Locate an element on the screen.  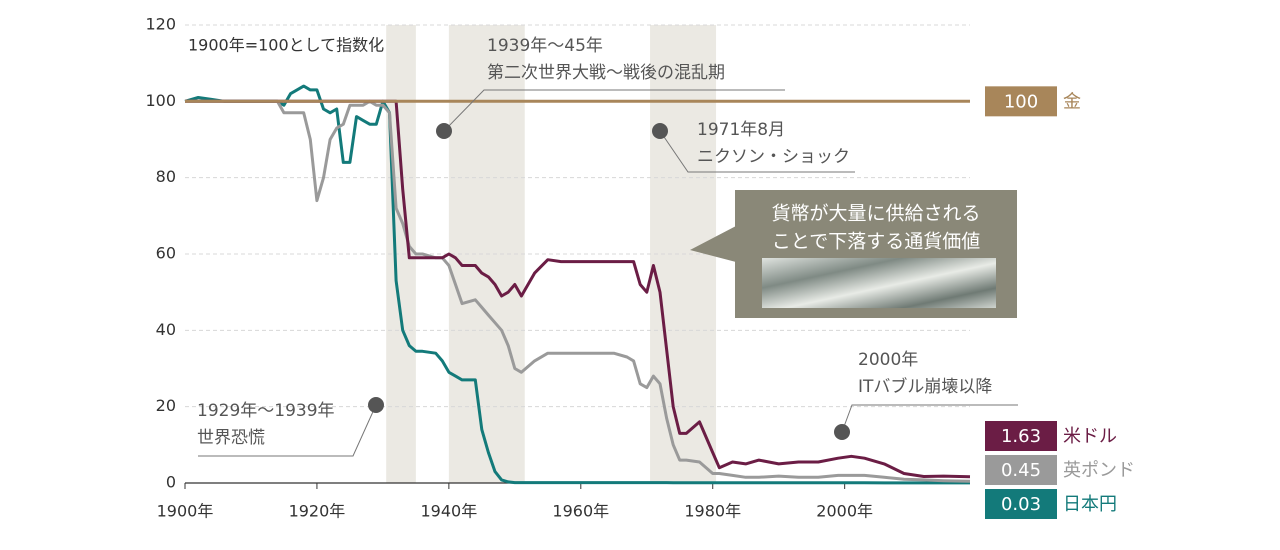
end-value-label: 0.03 is located at coordinates (1021, 504).